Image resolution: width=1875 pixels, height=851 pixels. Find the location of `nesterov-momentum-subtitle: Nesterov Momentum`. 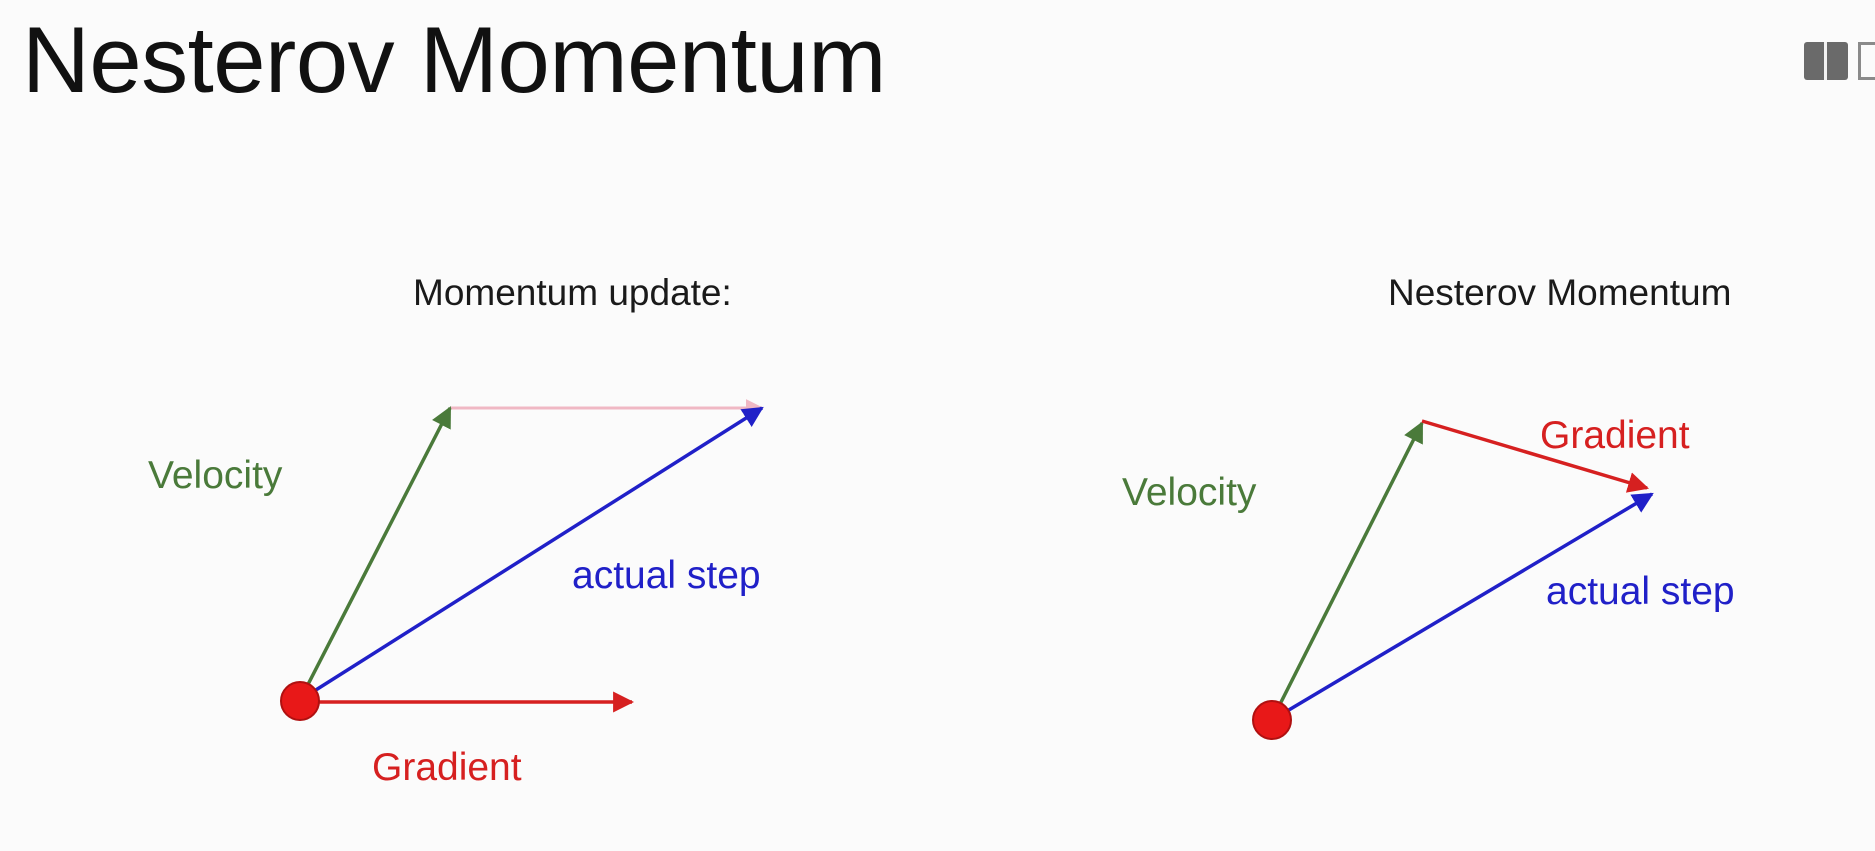

nesterov-momentum-subtitle: Nesterov Momentum is located at coordinates (1560, 292).